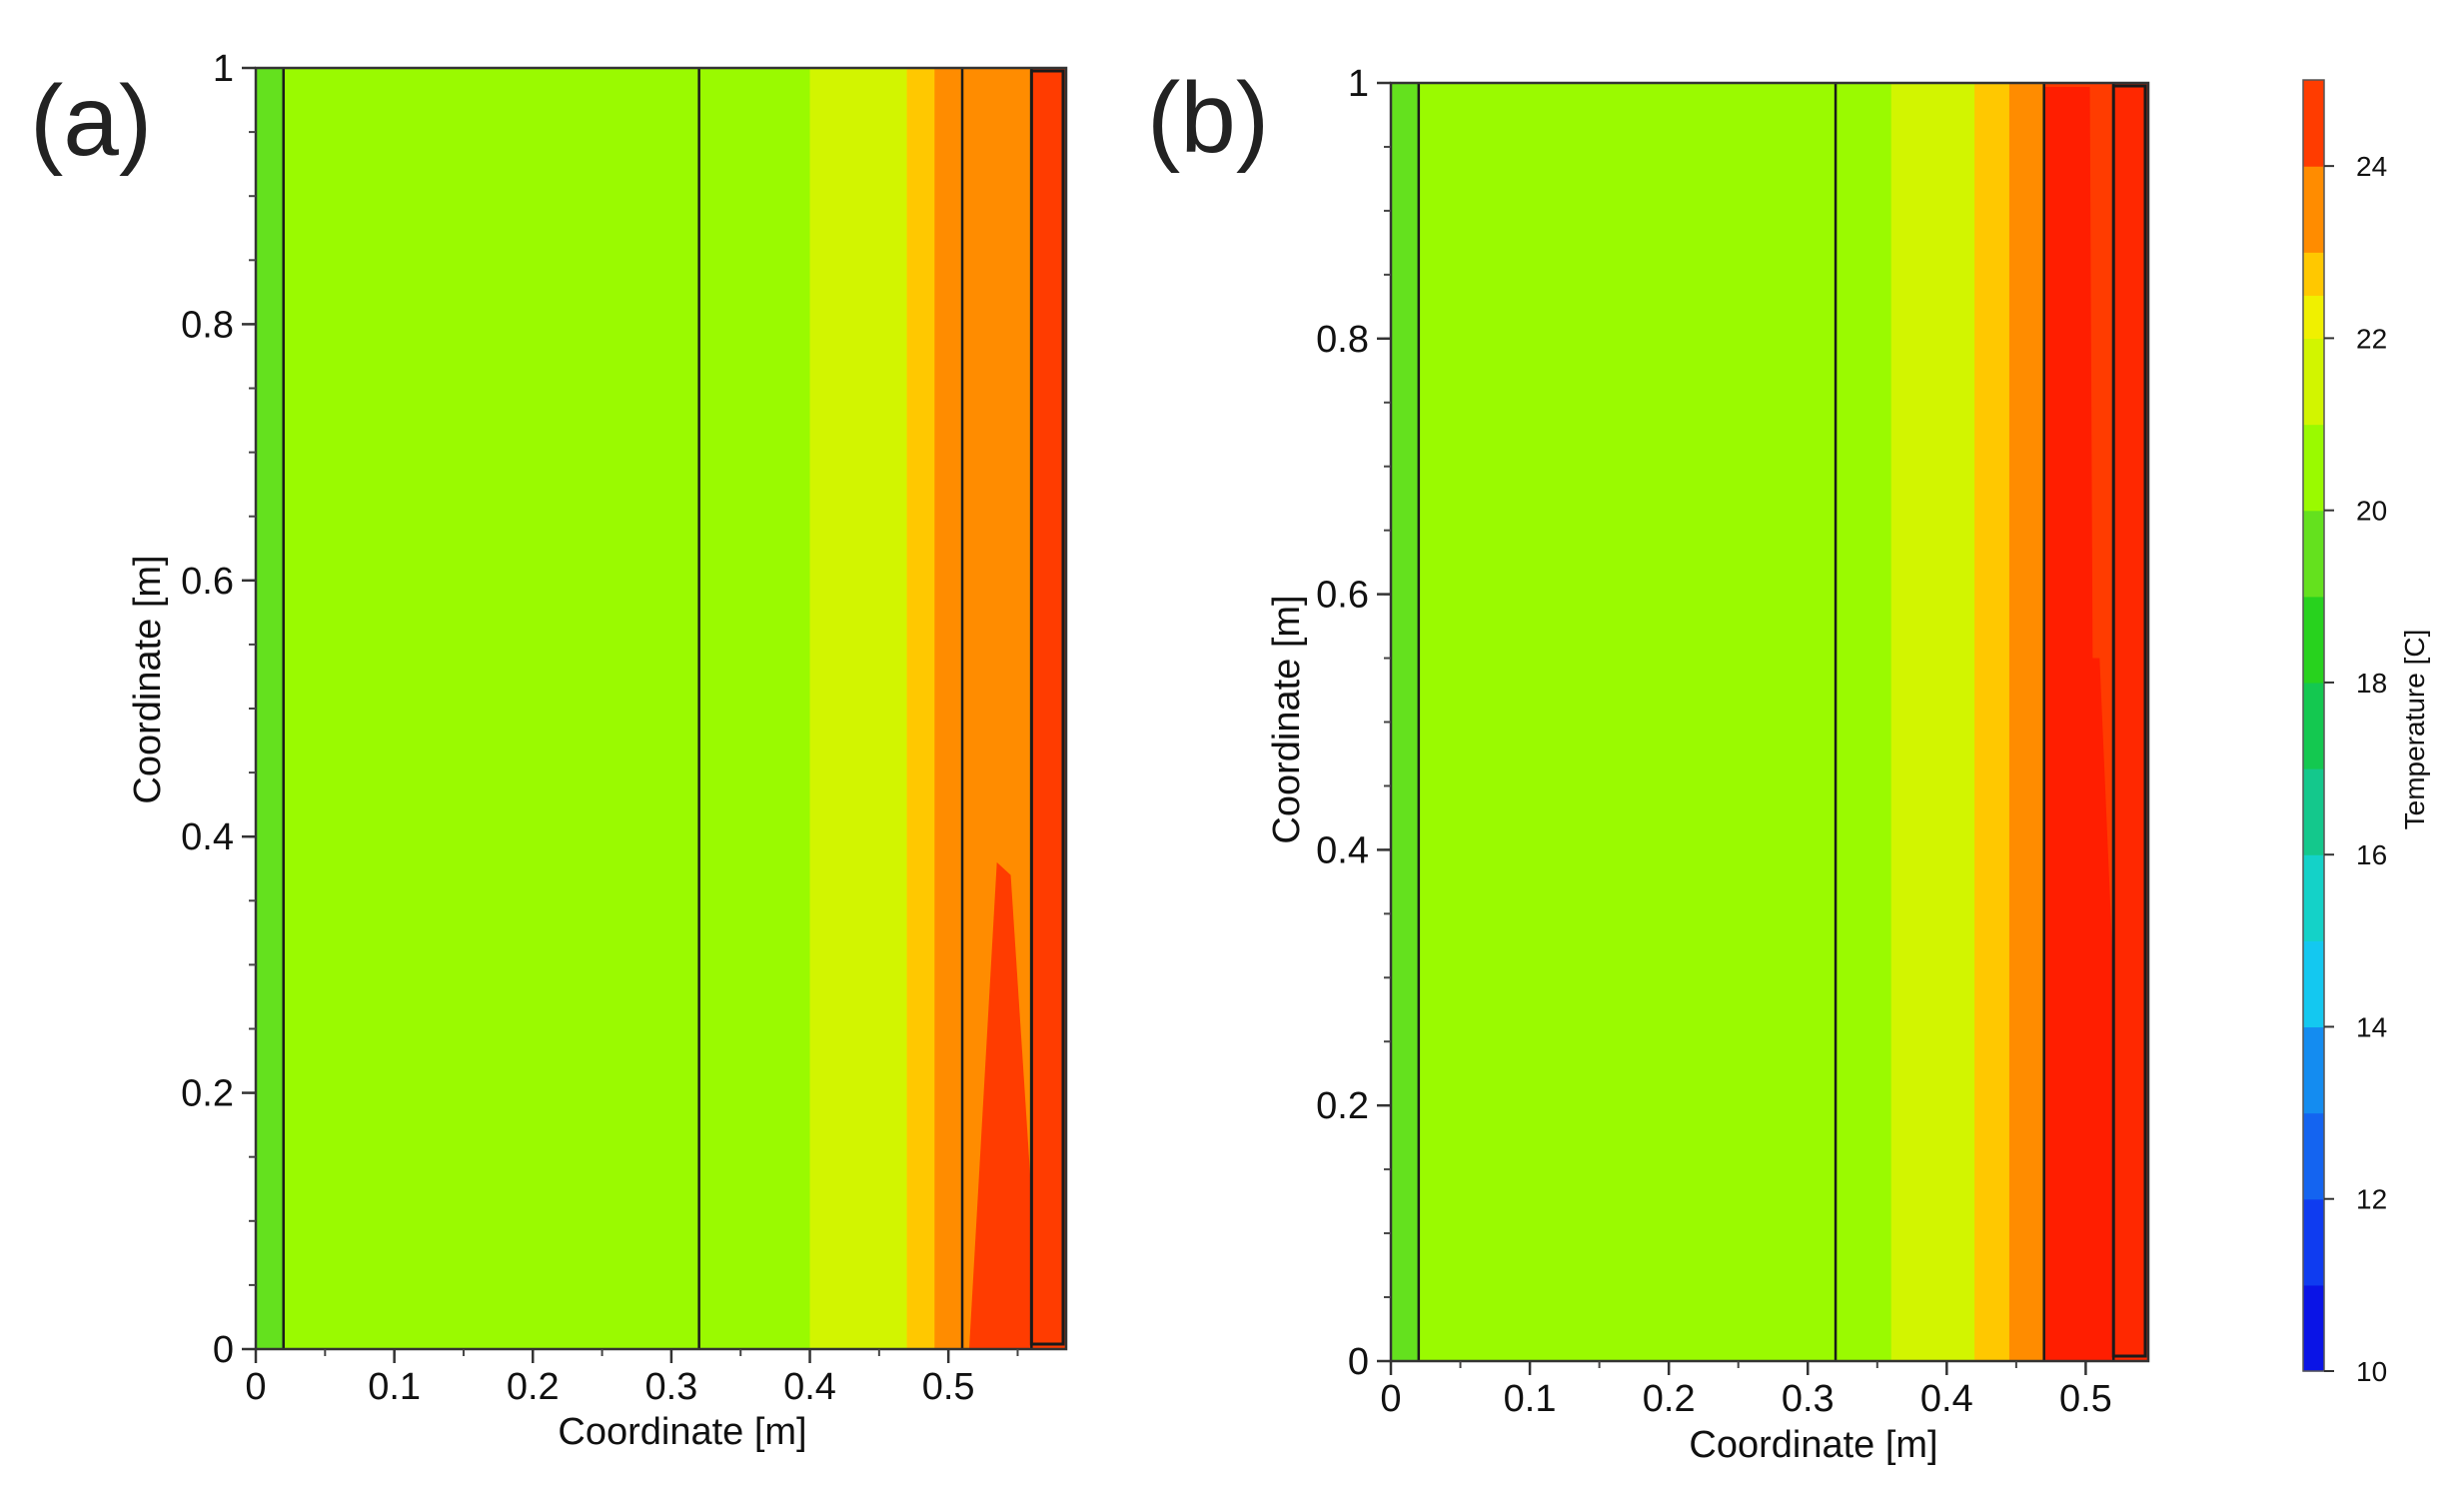 This screenshot has width=2464, height=1500. Describe the element at coordinates (682, 1432) in the screenshot. I see `panel-a-x-axis-title: Coordinate [m]` at that location.